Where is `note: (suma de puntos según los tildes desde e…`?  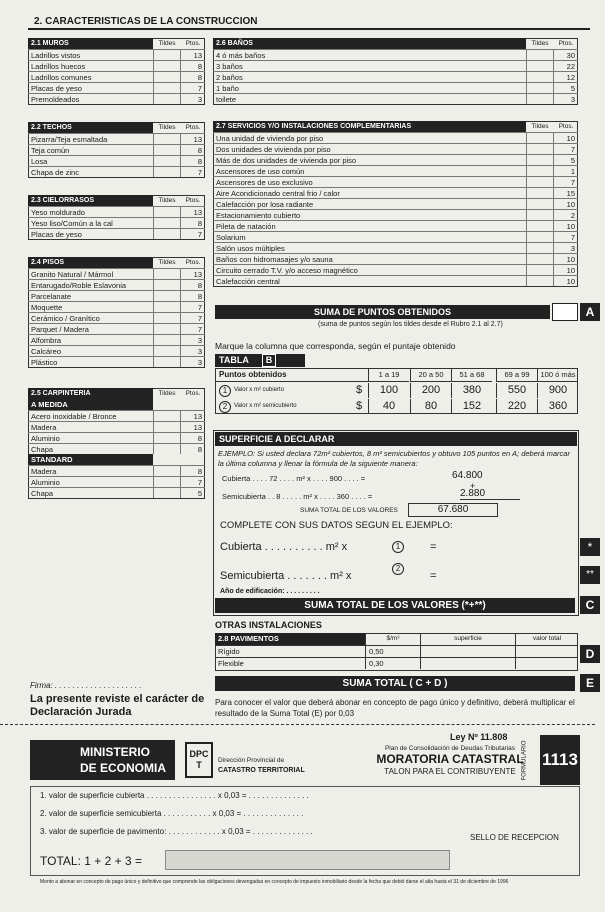 note: (suma de puntos según los tildes desde e… is located at coordinates (410, 324).